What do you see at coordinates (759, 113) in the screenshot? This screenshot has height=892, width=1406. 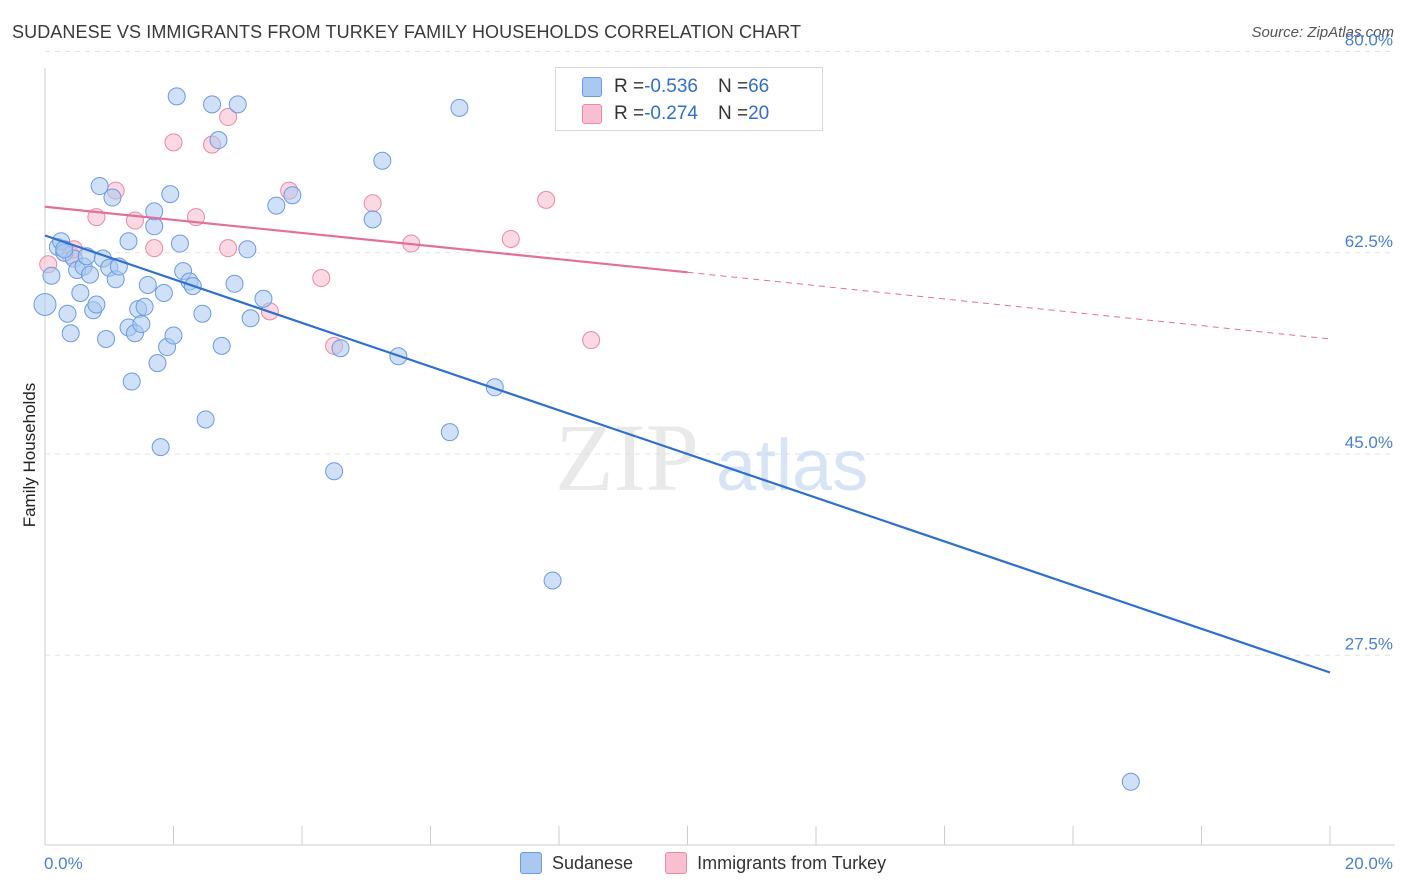 I see `legend-n-value: 20` at bounding box center [759, 113].